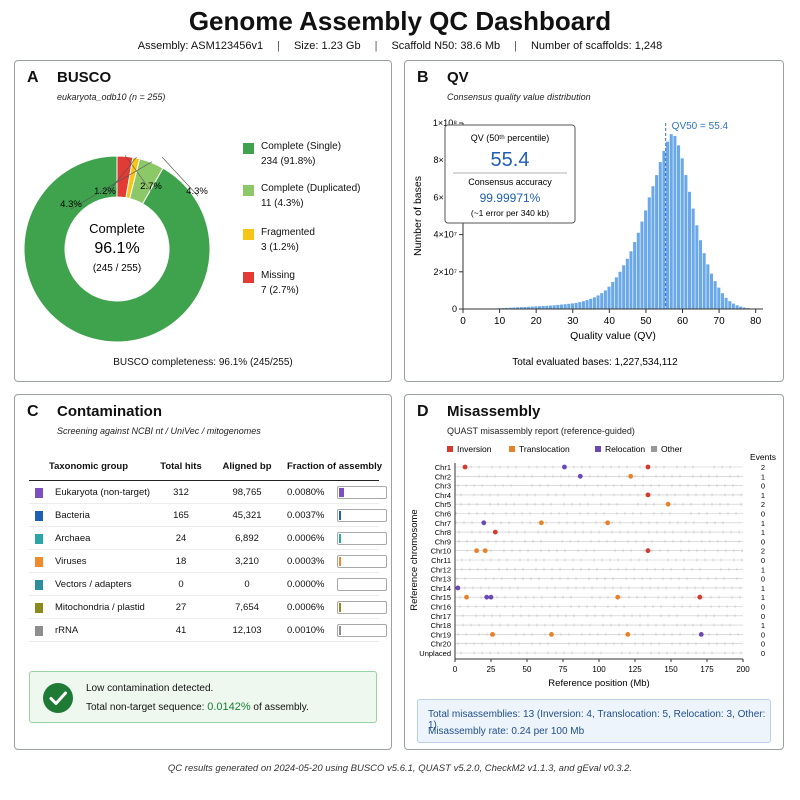 The image size is (800, 800). I want to click on x-tick-label: 10, so click(500, 321).